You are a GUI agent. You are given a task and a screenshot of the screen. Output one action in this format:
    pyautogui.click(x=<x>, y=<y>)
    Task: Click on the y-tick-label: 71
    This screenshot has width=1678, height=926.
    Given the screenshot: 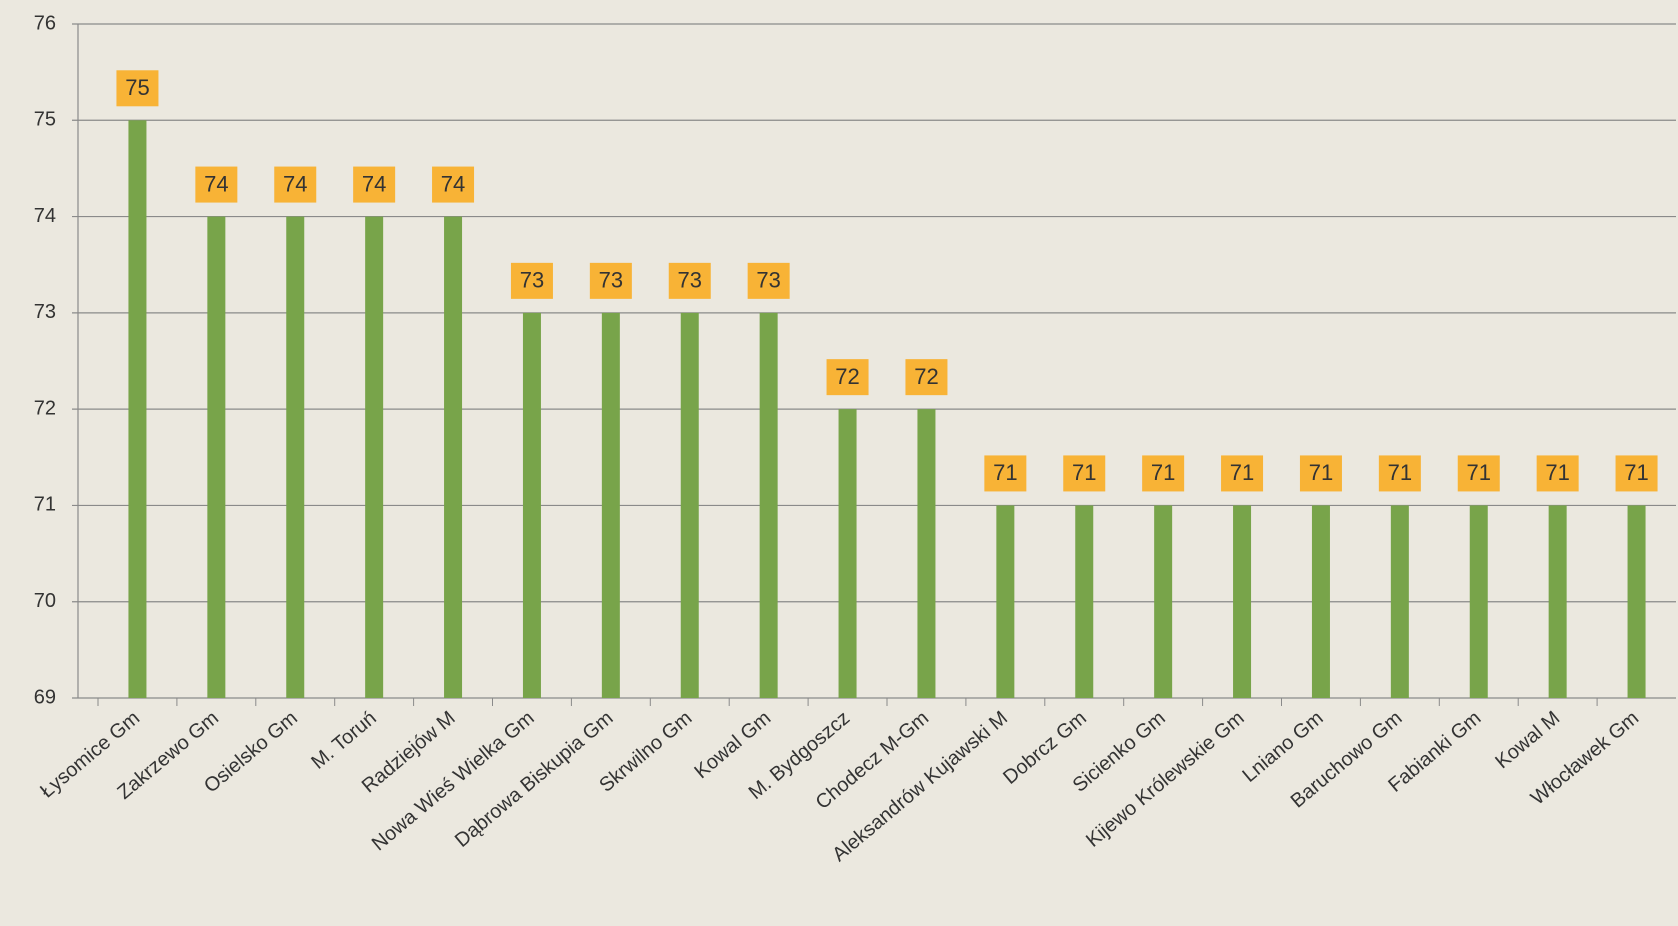 What is the action you would take?
    pyautogui.click(x=45, y=505)
    